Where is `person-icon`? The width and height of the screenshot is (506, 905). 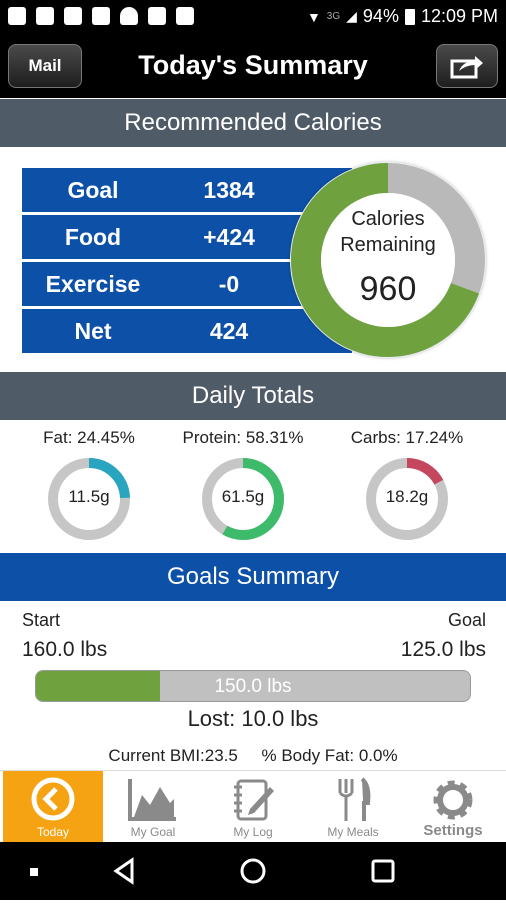
person-icon is located at coordinates (129, 16).